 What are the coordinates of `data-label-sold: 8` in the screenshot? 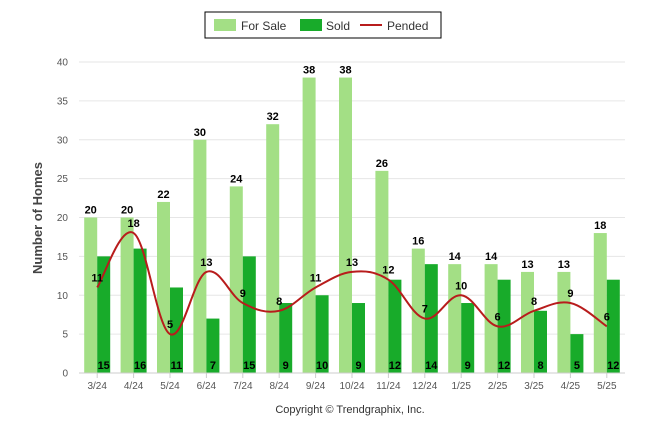 It's located at (540, 366).